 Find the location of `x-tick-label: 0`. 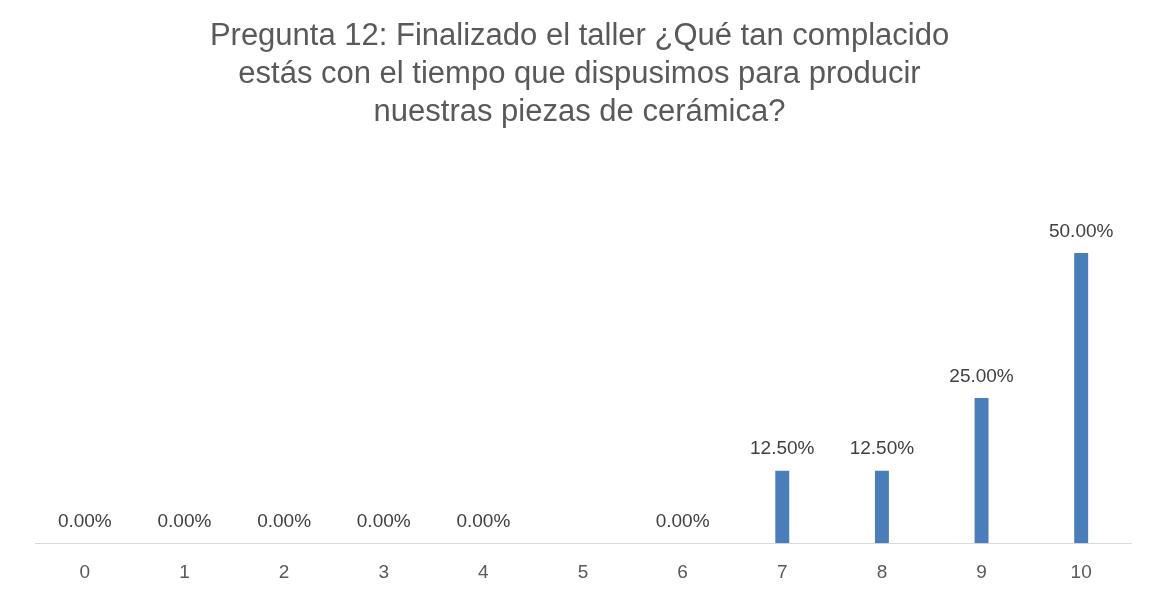

x-tick-label: 0 is located at coordinates (85, 571).